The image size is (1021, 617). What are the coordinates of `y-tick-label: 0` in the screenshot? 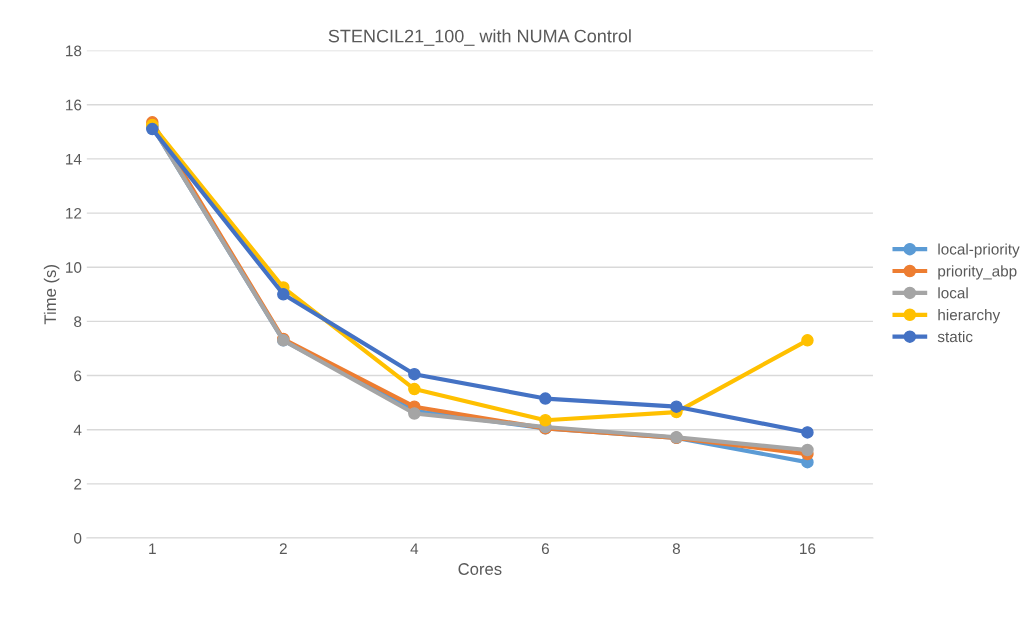 It's located at (78, 538).